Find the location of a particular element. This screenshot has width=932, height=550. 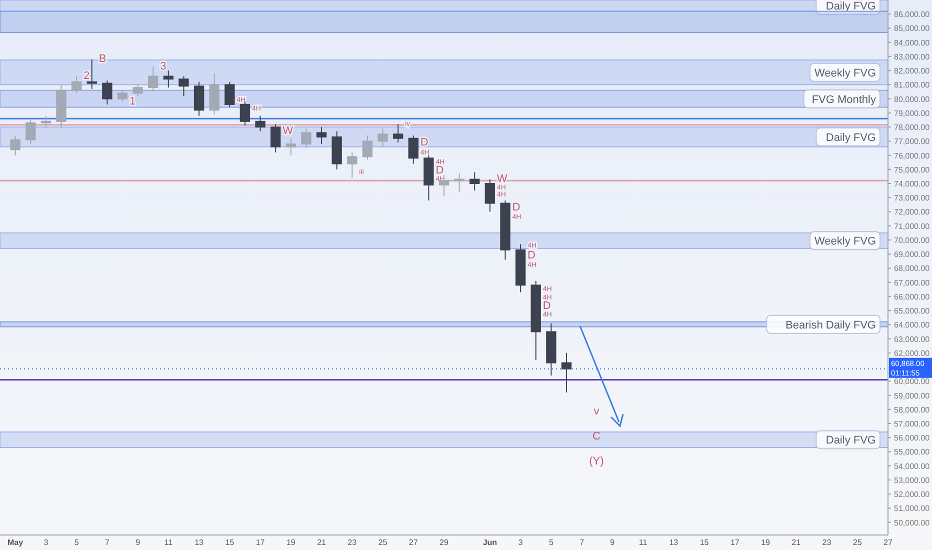

y-tick-label: 62,000.00 is located at coordinates (912, 353).